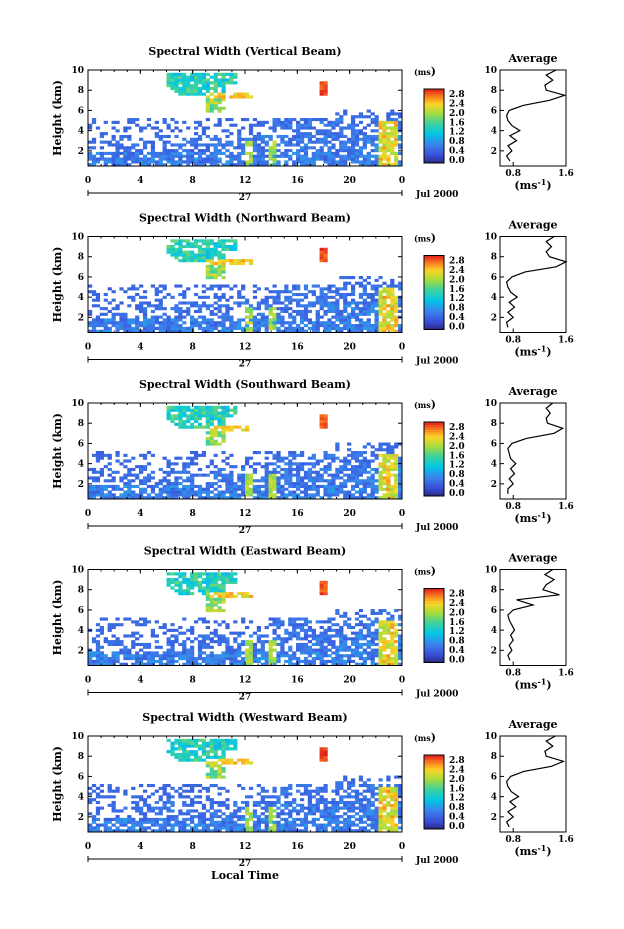  I want to click on panel-title: Spectral Width (Eastward Beam), so click(245, 551).